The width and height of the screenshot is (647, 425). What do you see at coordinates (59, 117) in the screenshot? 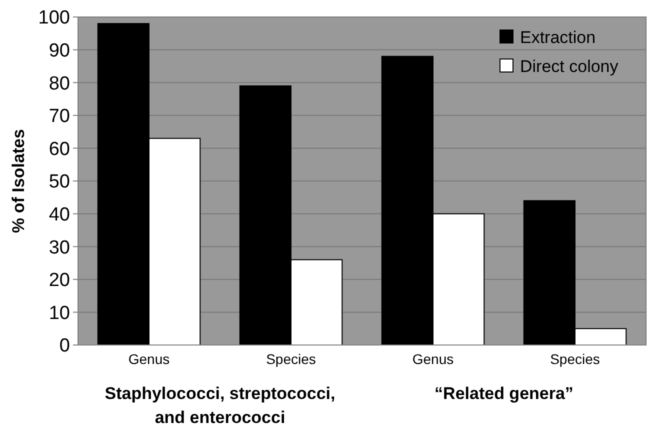
I see `y-tick-label: 70` at bounding box center [59, 117].